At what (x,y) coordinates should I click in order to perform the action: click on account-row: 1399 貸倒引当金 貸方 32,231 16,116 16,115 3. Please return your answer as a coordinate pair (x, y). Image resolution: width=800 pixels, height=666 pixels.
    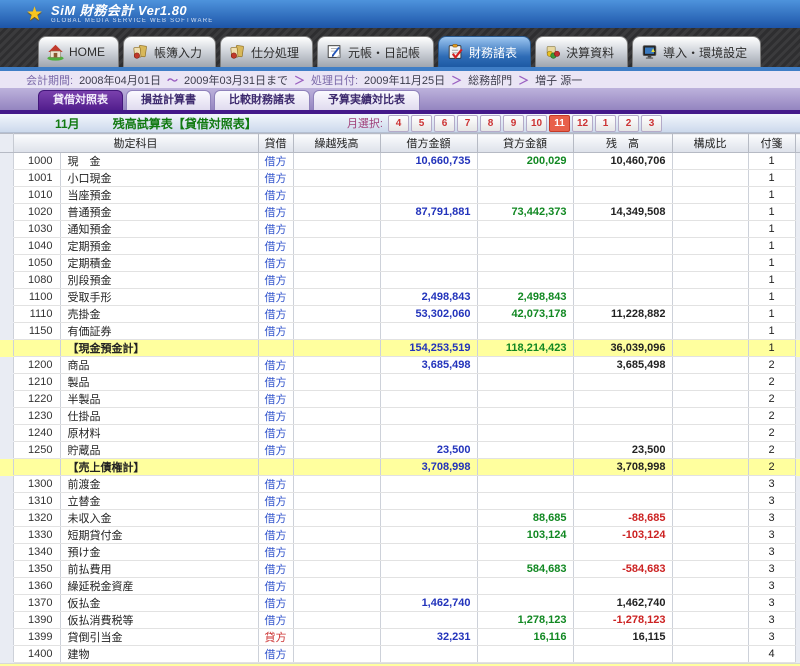
    Looking at the image, I should click on (400, 637).